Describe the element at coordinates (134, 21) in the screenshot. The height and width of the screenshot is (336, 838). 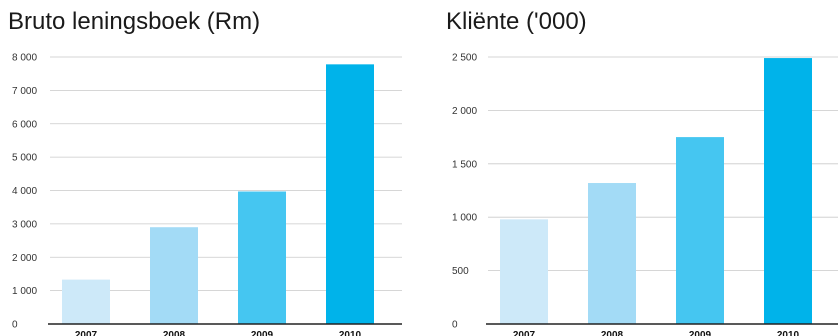
I see `loan-book-chart-title: Bruto leningsboek (Rm)` at that location.